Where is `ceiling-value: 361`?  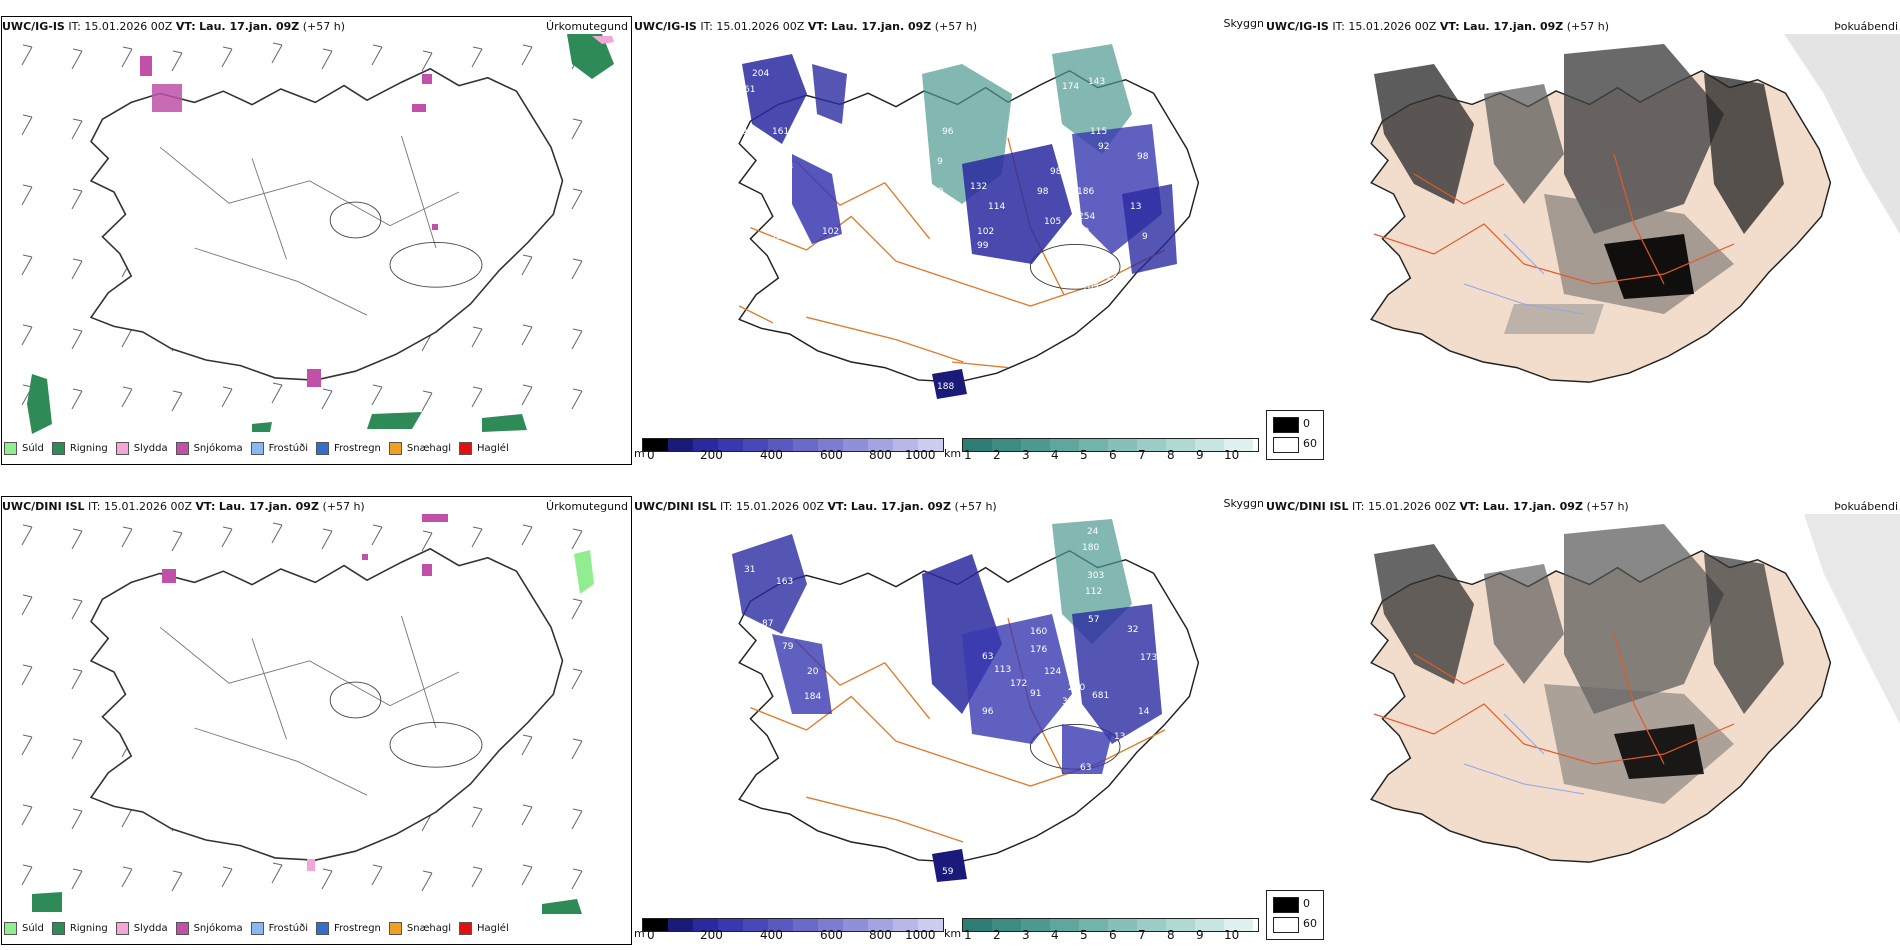
ceiling-value: 361 is located at coordinates (1070, 702).